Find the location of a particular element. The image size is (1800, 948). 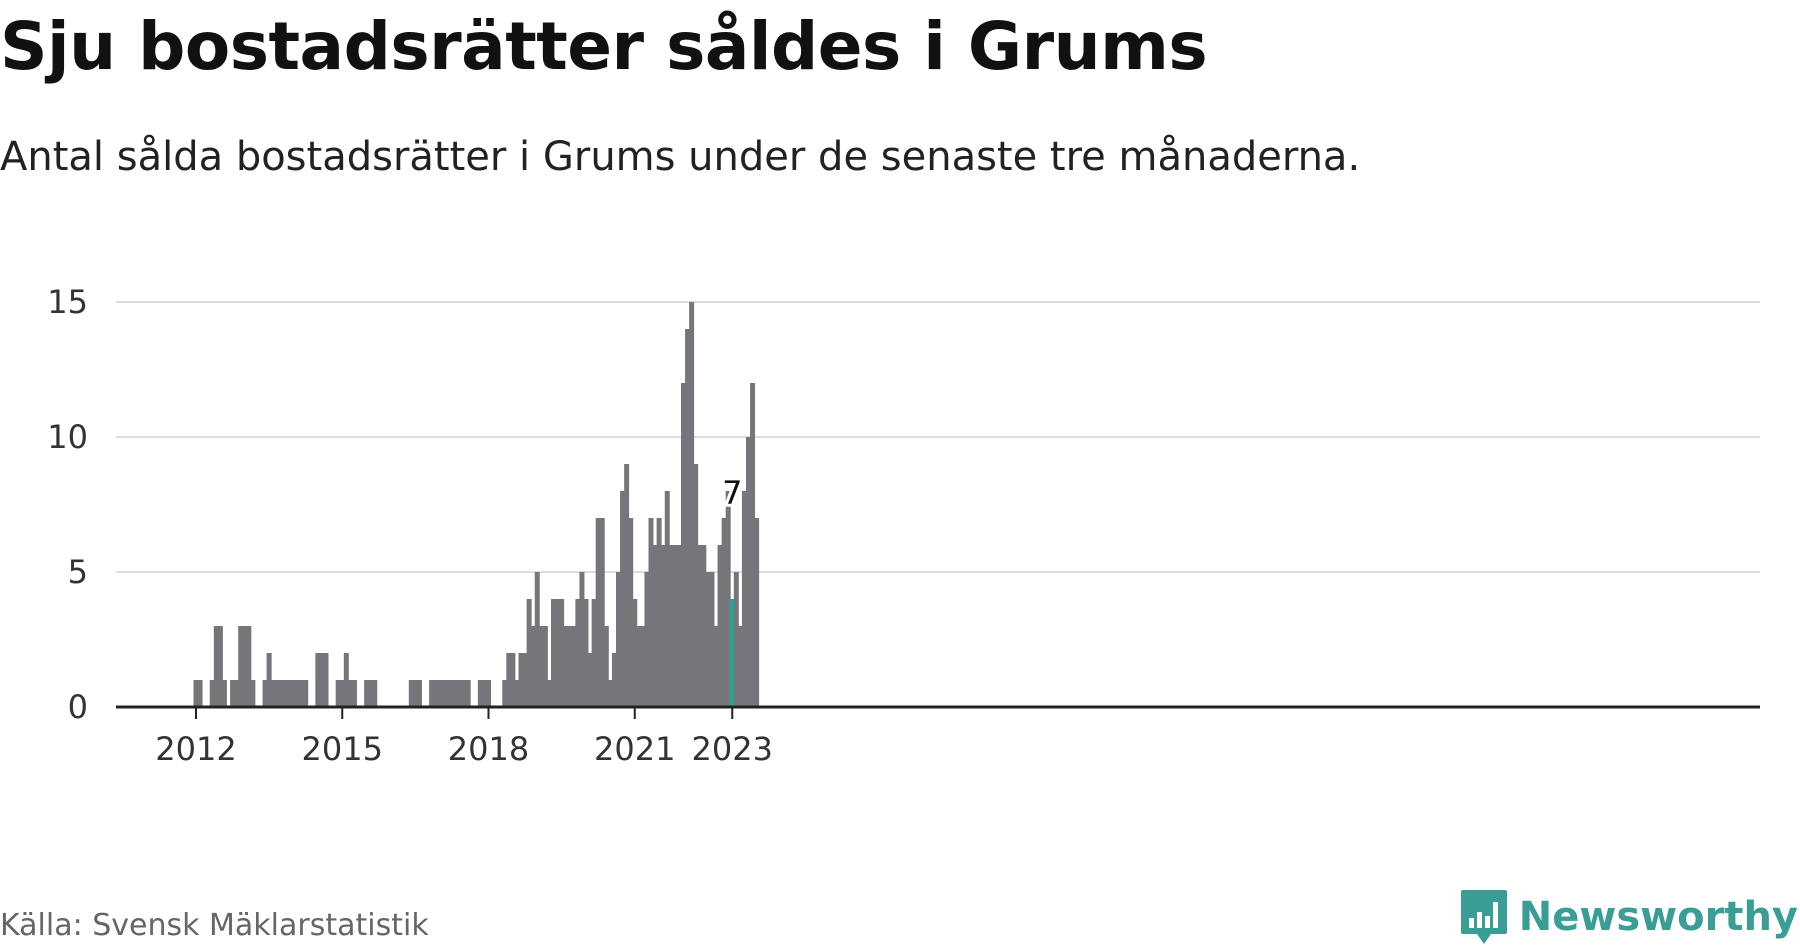

bar-highlight is located at coordinates (732, 653).